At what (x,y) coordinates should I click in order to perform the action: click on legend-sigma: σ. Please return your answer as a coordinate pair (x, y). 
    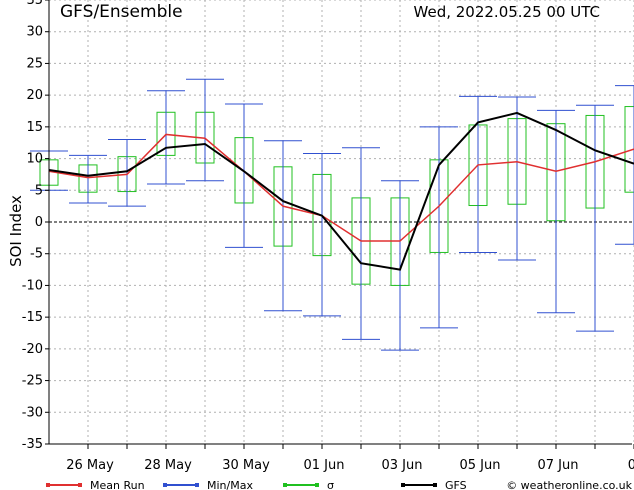
    Looking at the image, I should click on (308, 484).